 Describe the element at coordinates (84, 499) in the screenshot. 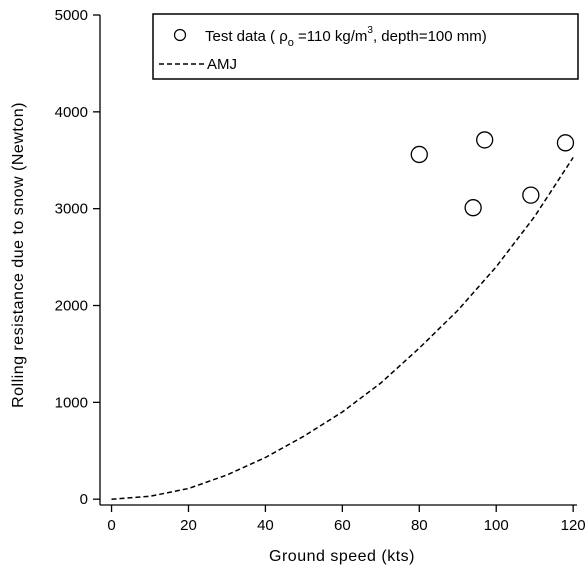

I see `y-tick-label: 0` at that location.